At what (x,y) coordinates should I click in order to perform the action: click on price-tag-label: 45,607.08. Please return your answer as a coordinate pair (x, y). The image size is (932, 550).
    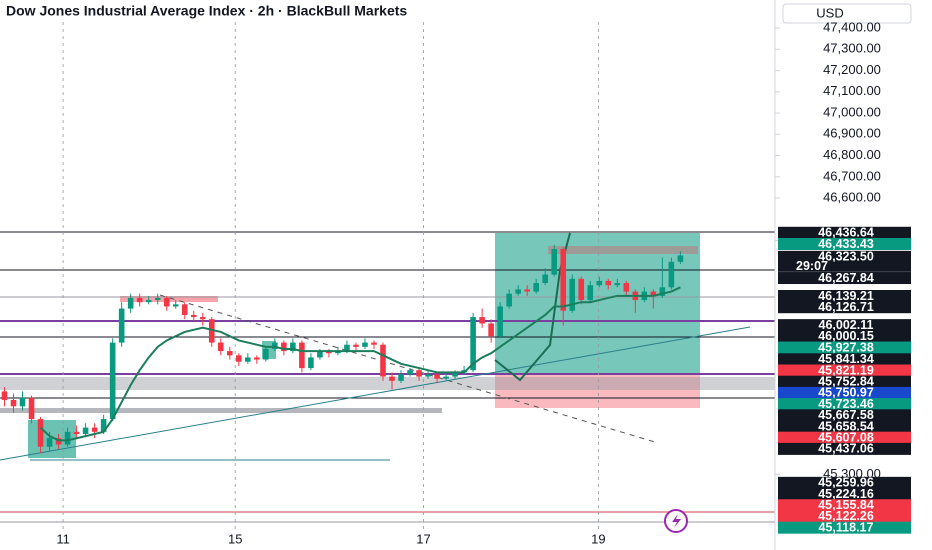
    Looking at the image, I should click on (846, 437).